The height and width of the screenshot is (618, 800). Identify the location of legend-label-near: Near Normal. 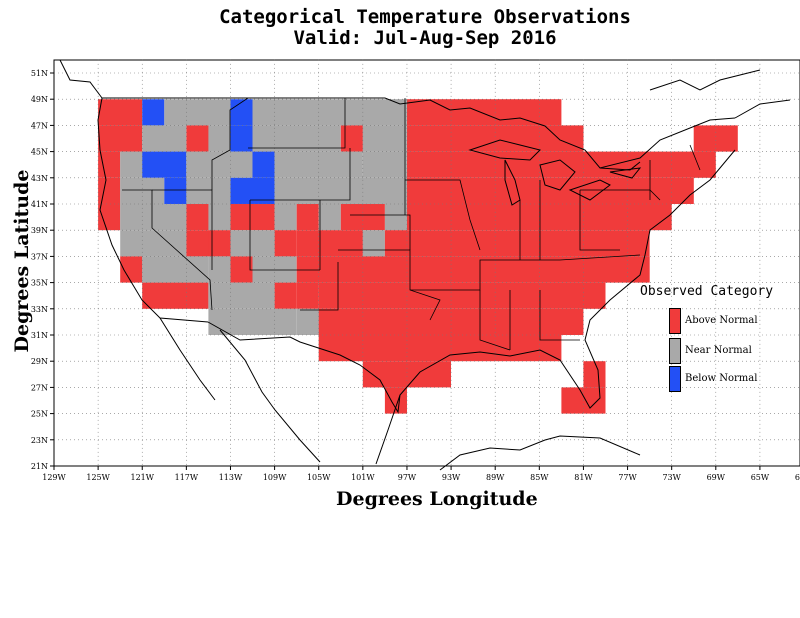
(718, 350).